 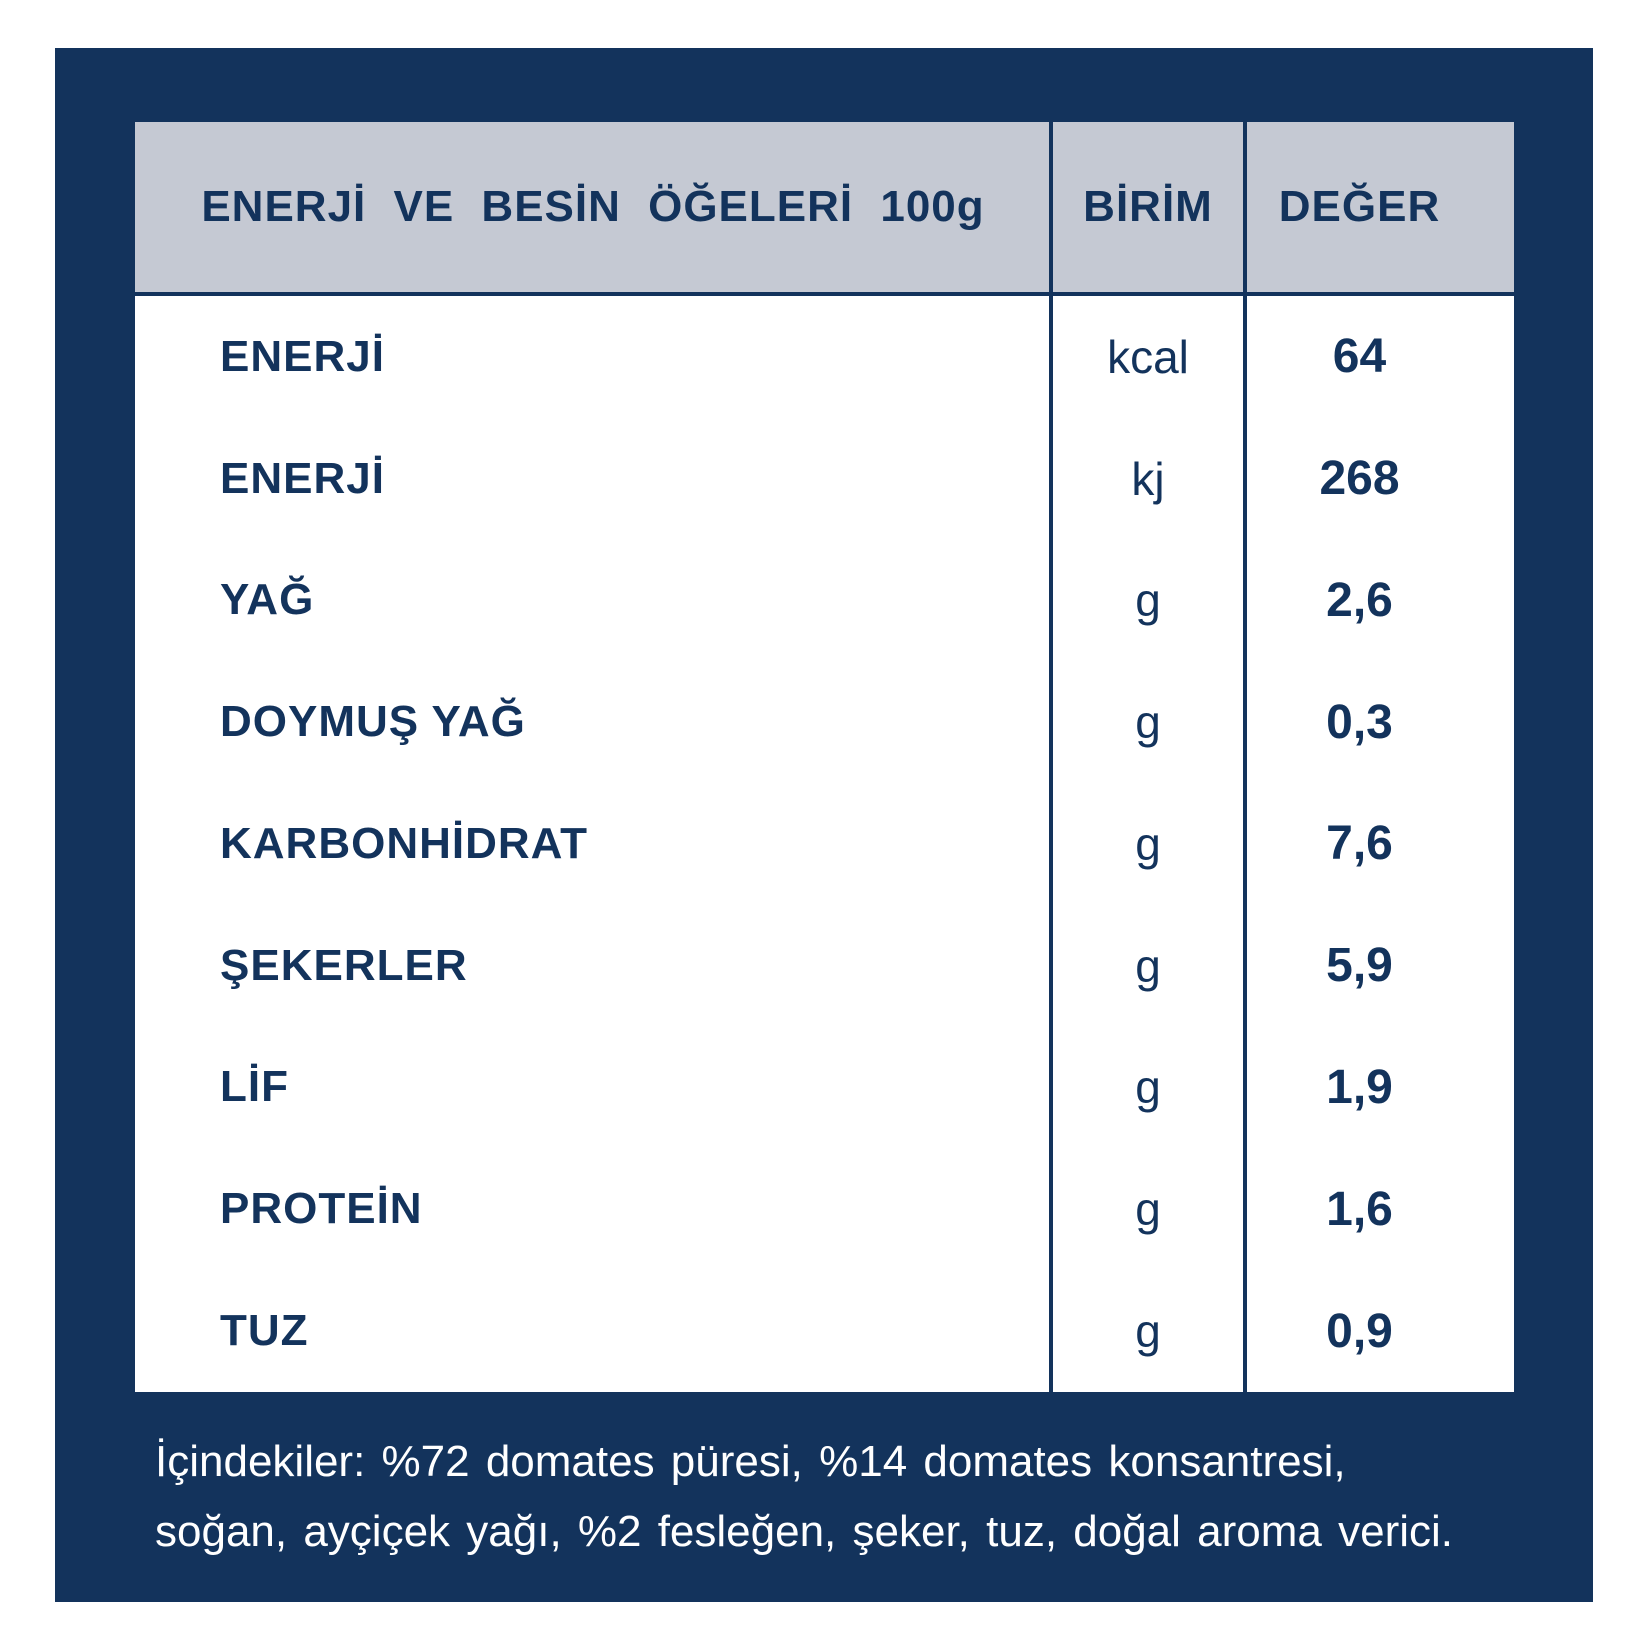 What do you see at coordinates (824, 1087) in the screenshot?
I see `table-row: LİF g 1,9` at bounding box center [824, 1087].